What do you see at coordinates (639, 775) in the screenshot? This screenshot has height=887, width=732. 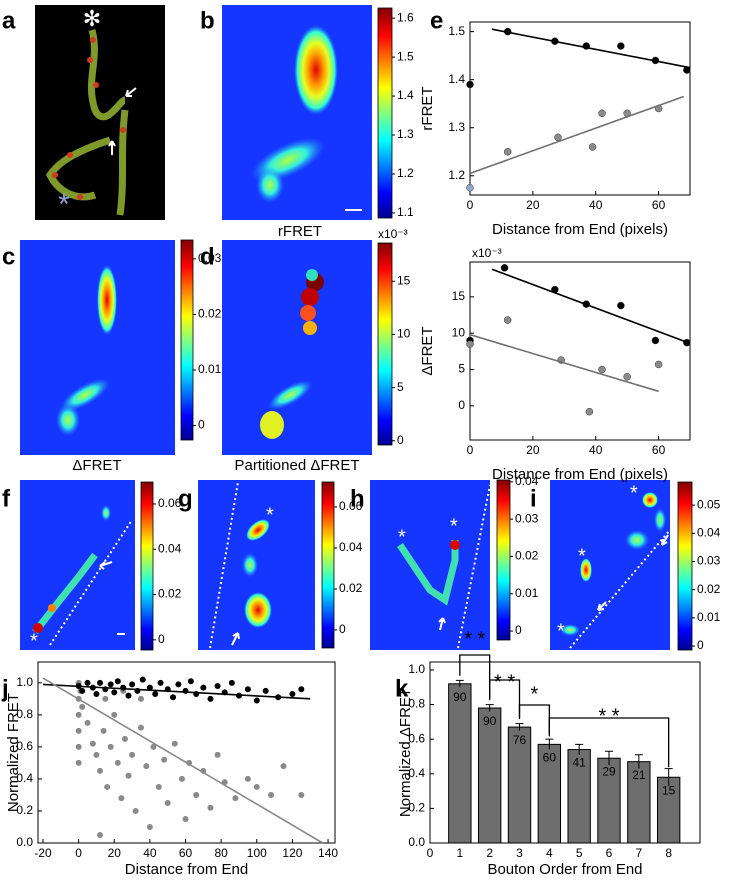 I see `bar-count: 21` at bounding box center [639, 775].